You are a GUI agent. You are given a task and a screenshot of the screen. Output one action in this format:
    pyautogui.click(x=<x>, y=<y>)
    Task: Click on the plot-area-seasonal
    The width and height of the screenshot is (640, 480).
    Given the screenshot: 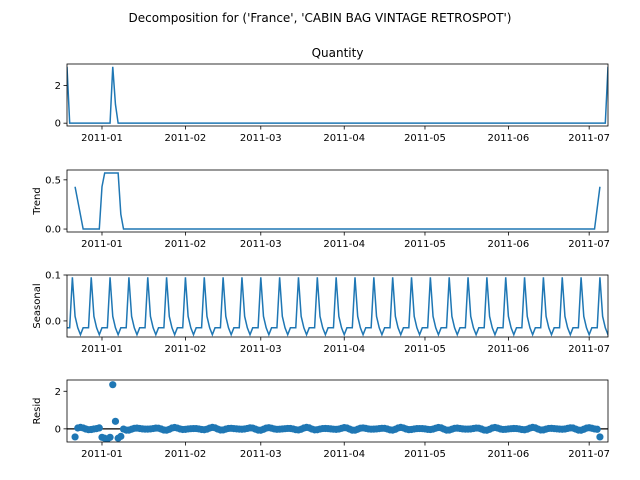 What is the action you would take?
    pyautogui.click(x=337, y=307)
    